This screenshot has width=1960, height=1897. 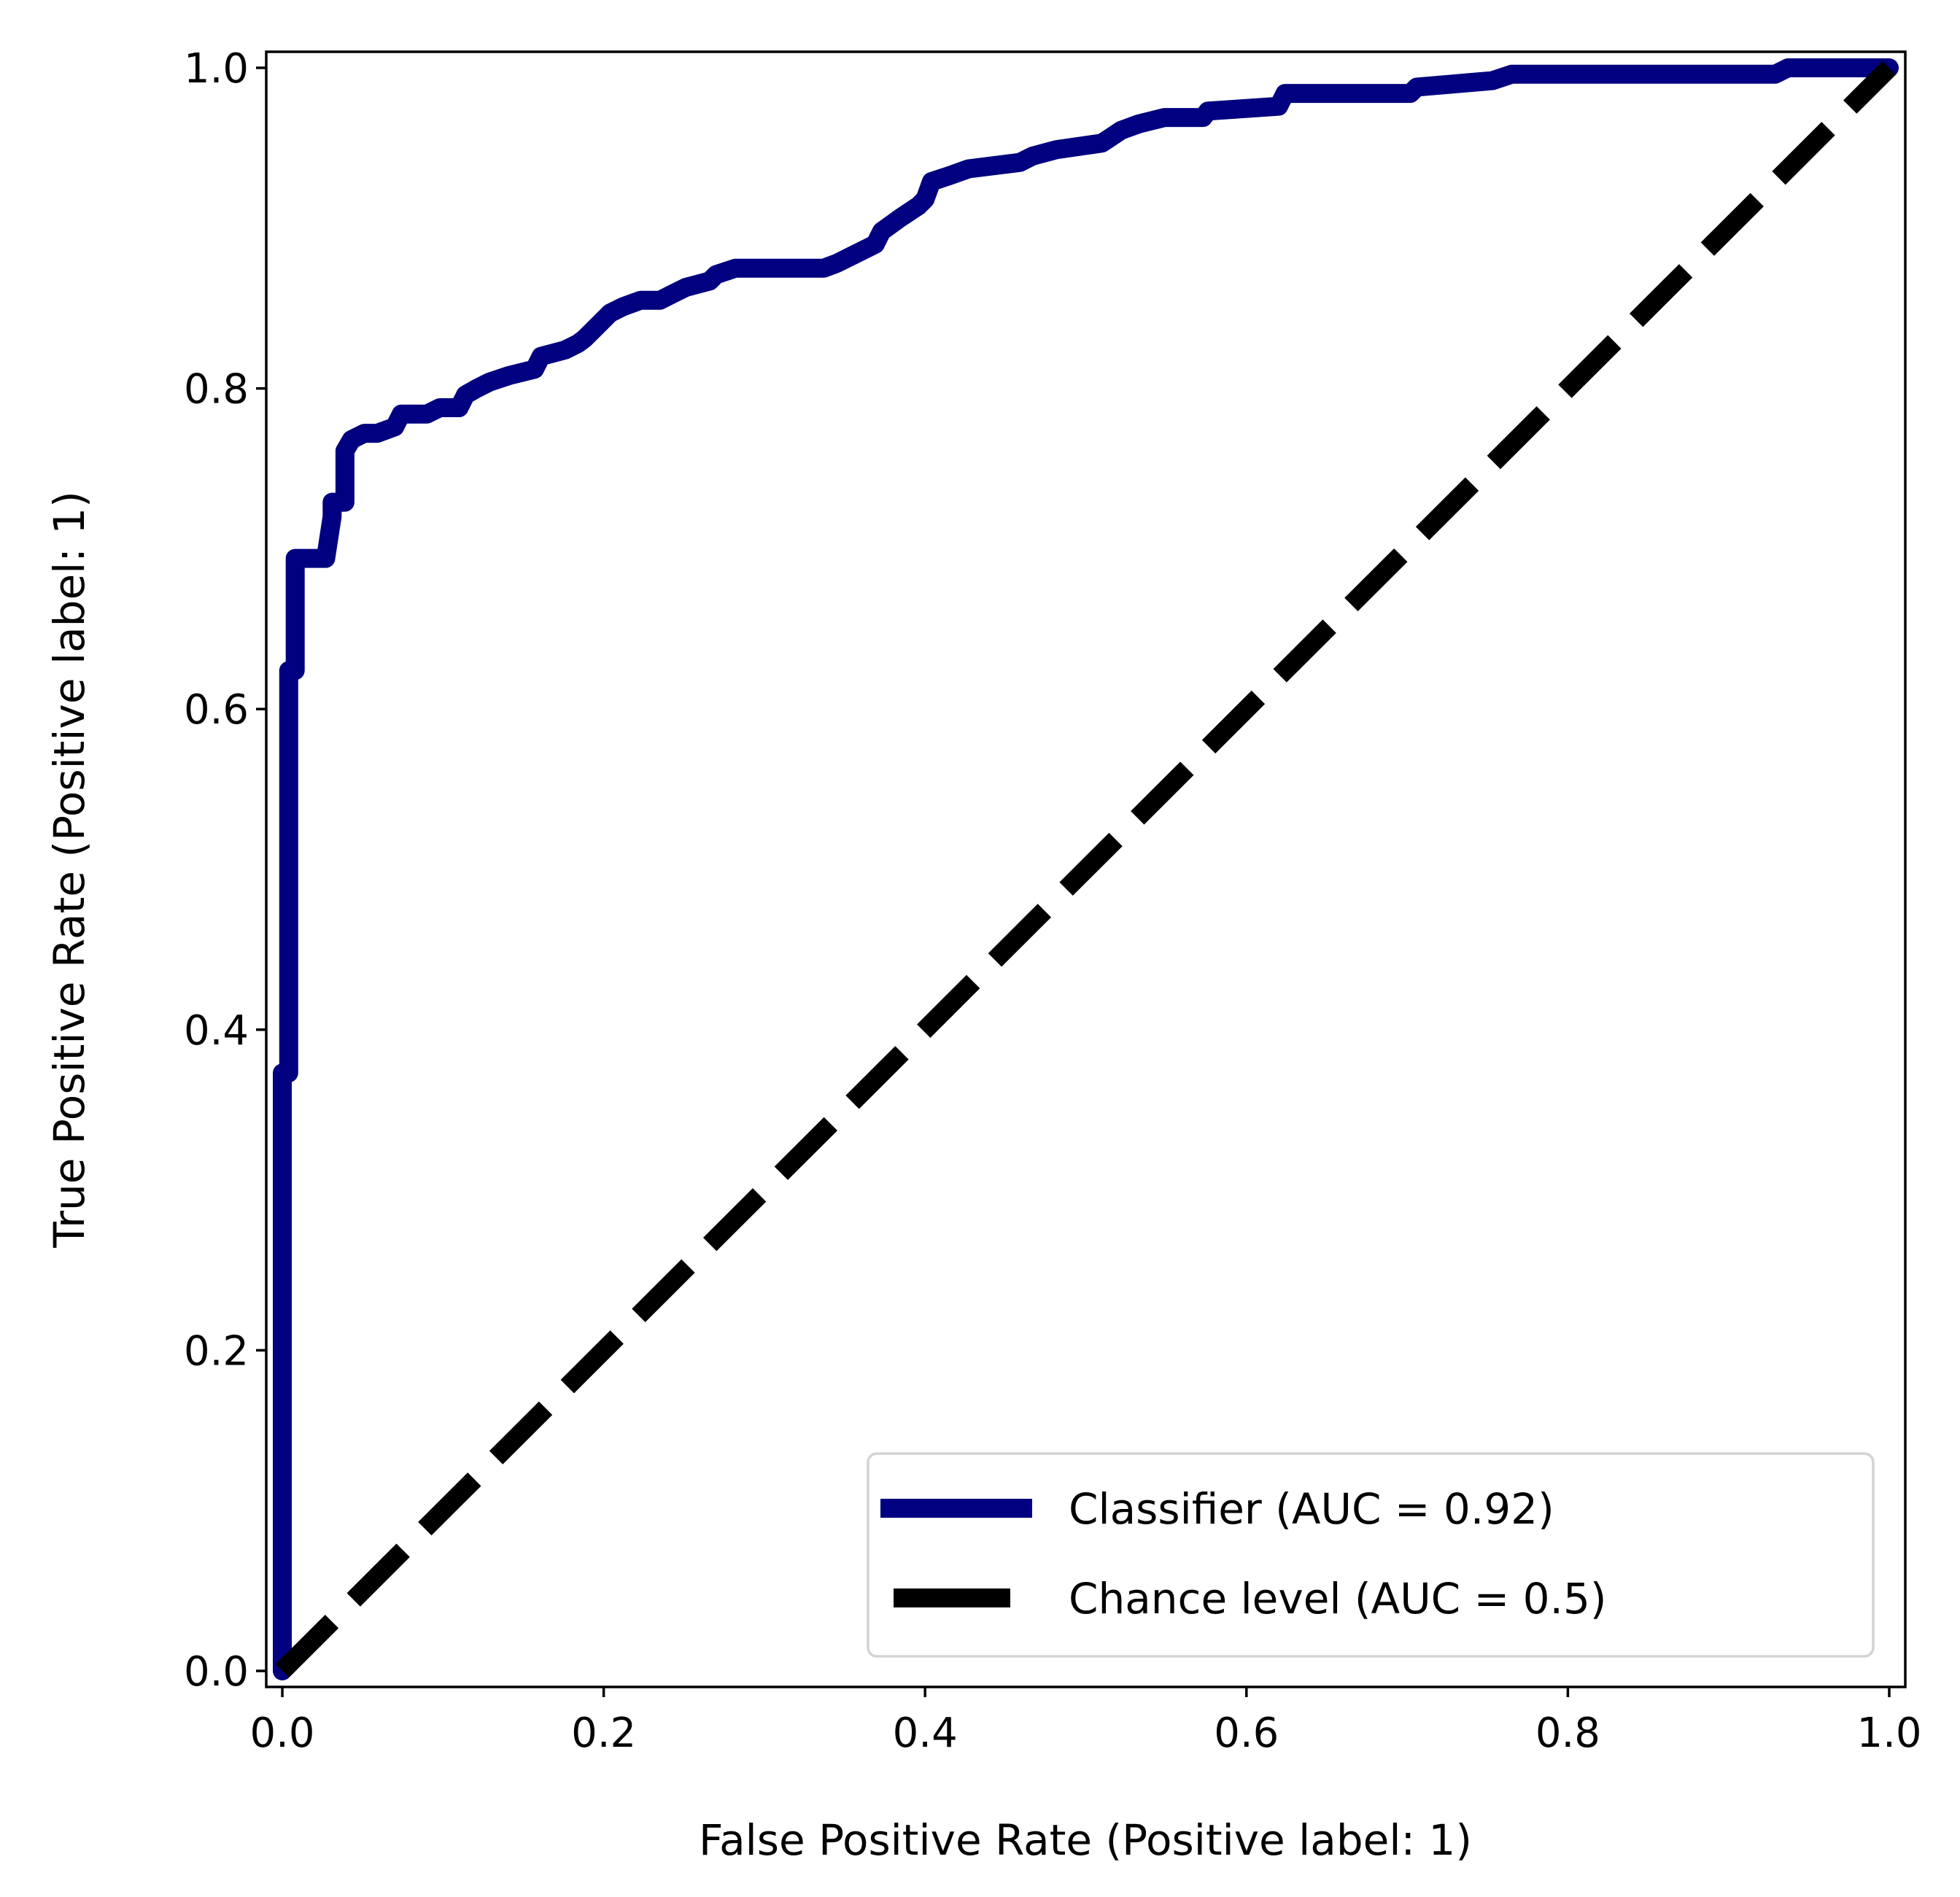 I want to click on x-tick-label: 0.6, so click(x=1246, y=1733).